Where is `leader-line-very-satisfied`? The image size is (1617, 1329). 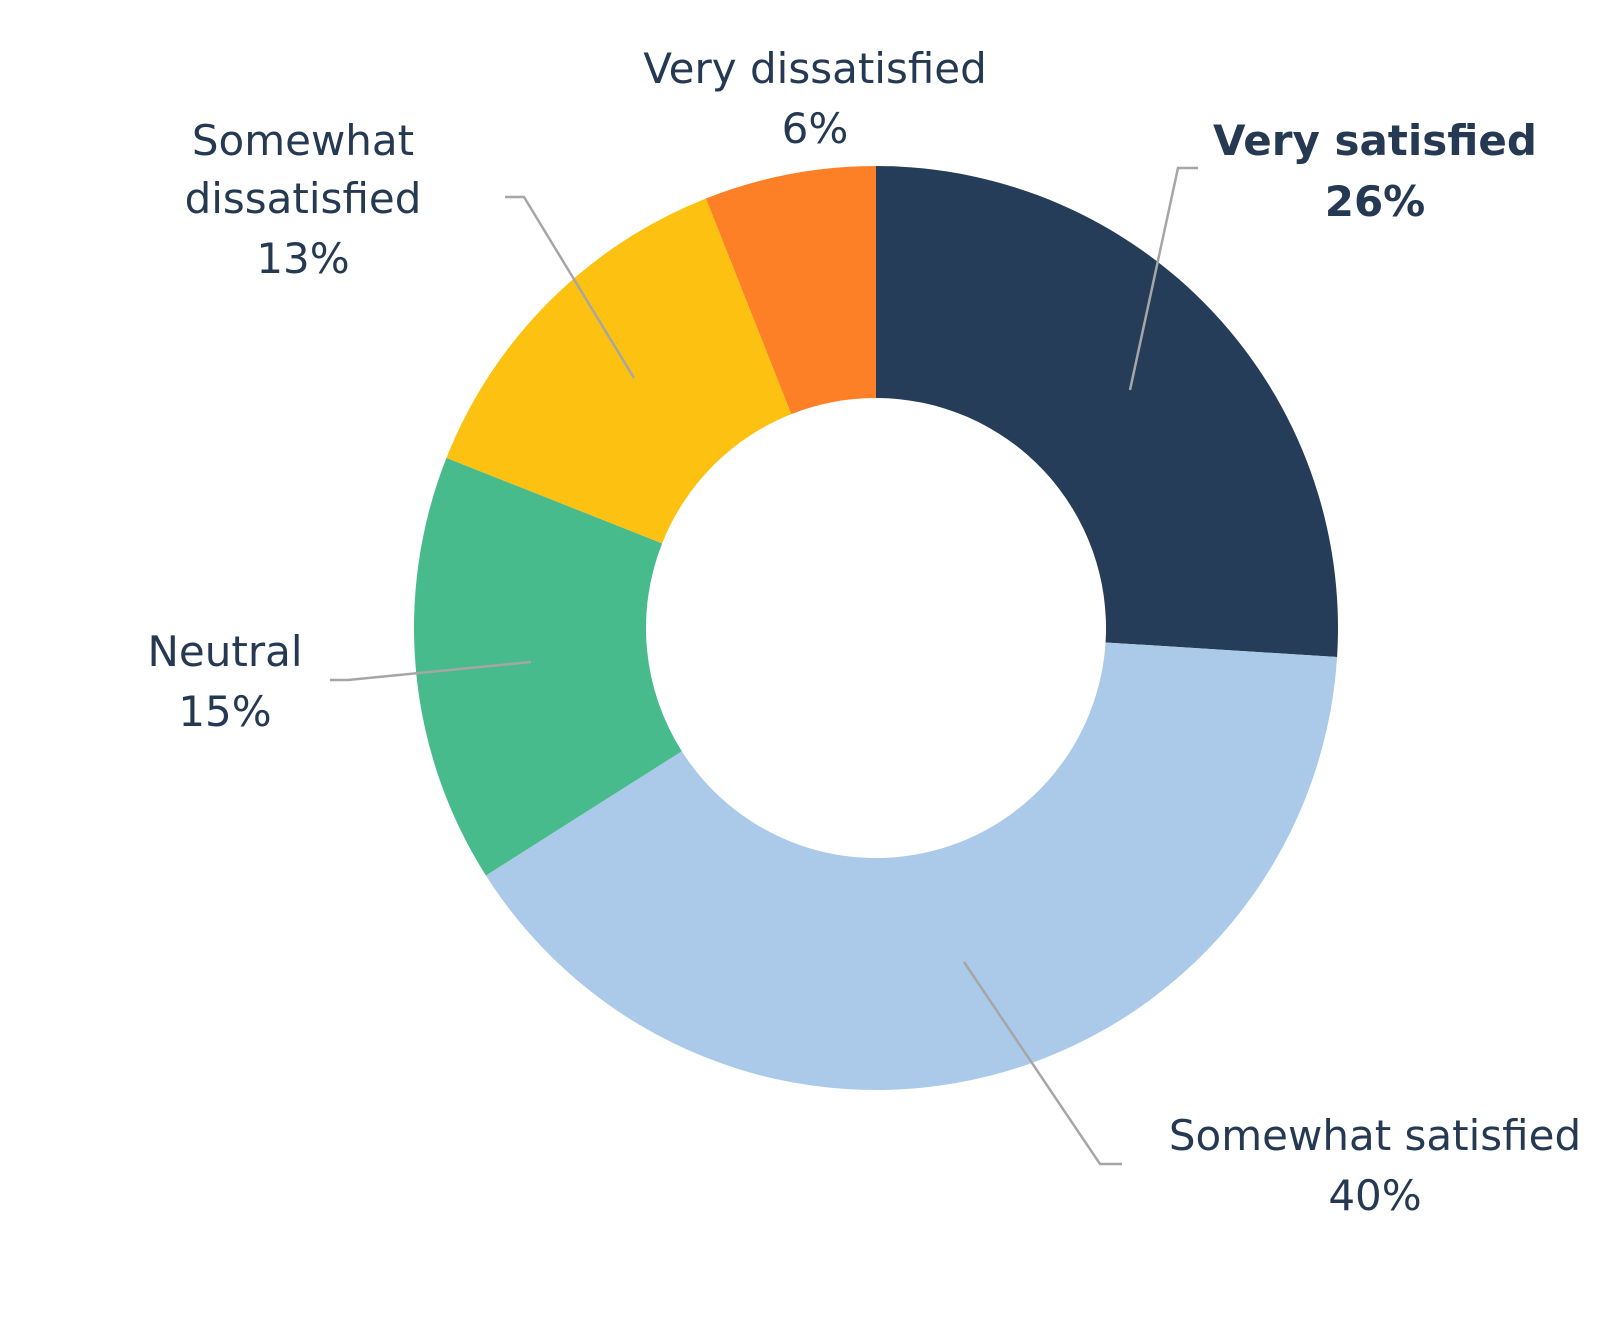
leader-line-very-satisfied is located at coordinates (1163, 278).